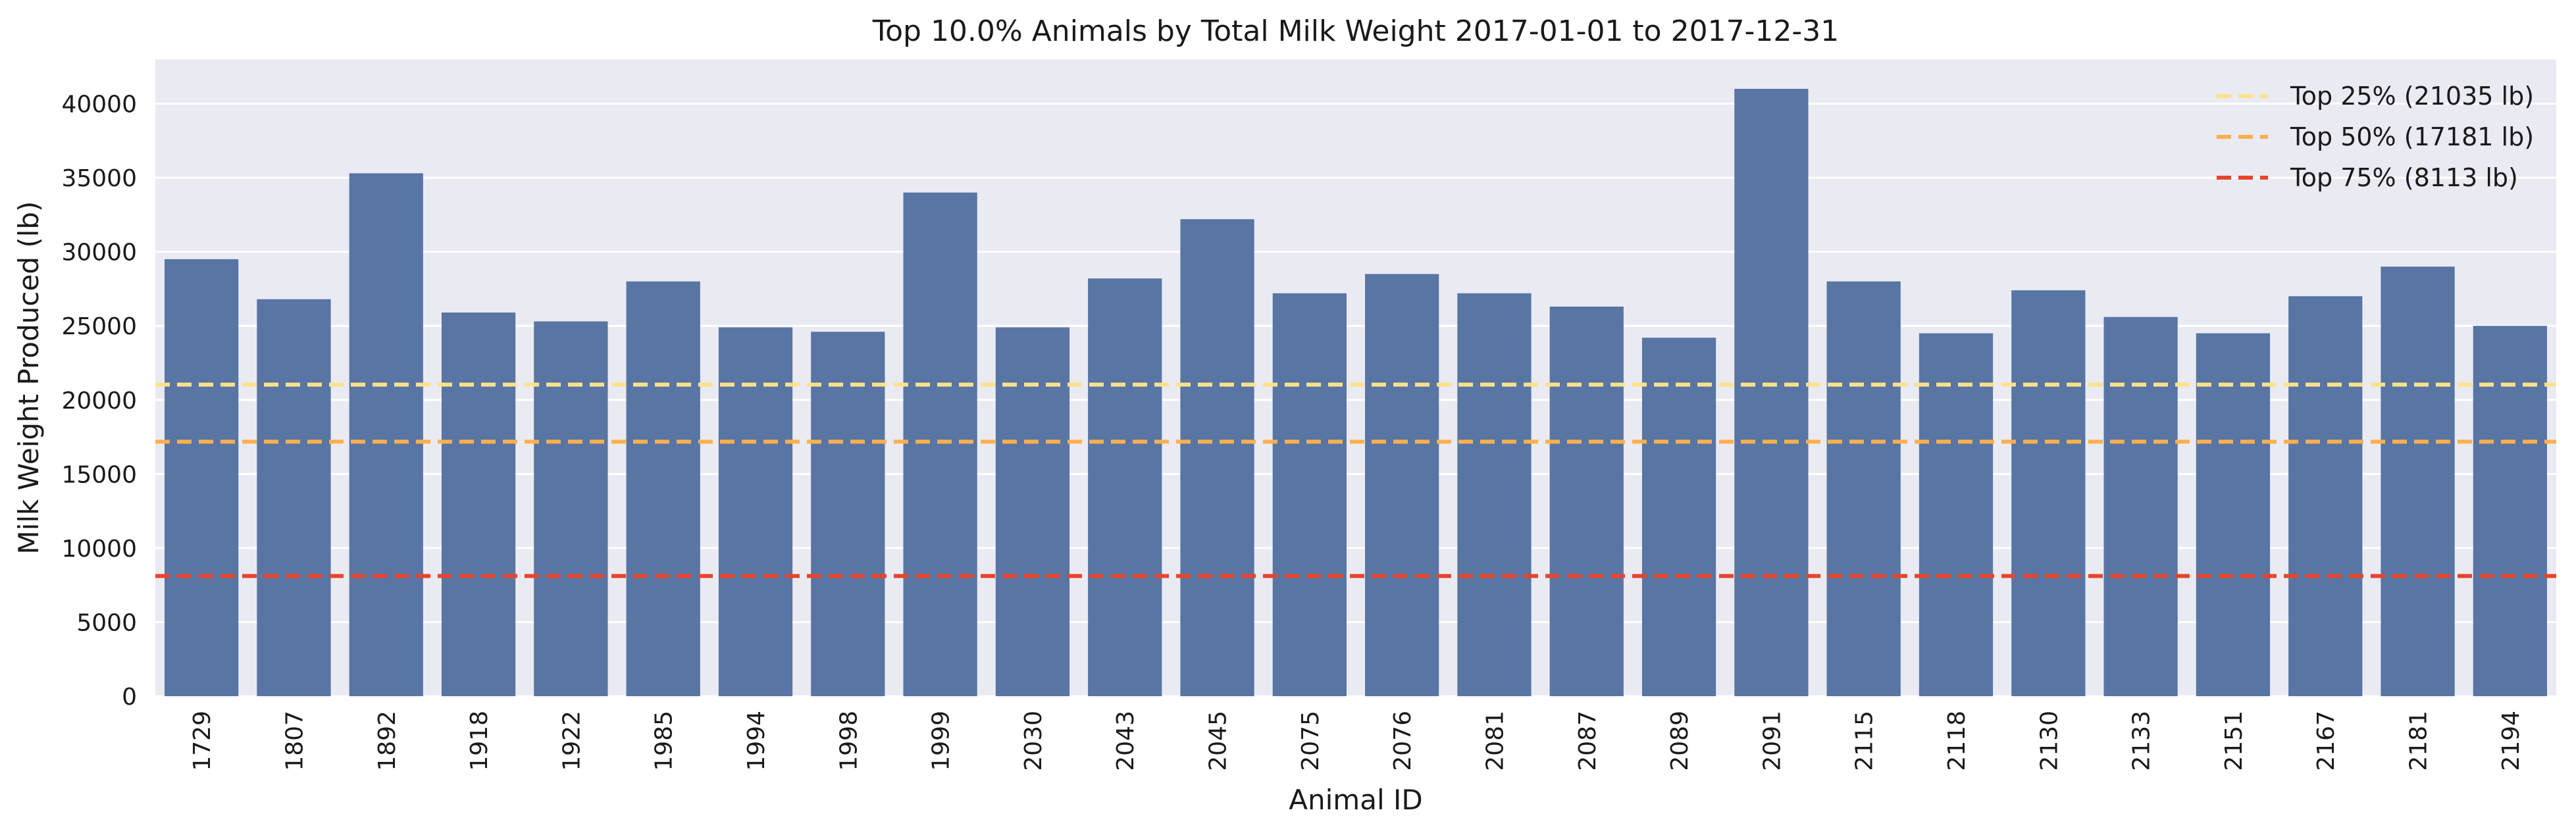 Image resolution: width=2576 pixels, height=837 pixels. What do you see at coordinates (1125, 741) in the screenshot?
I see `x-tick-label: 2043` at bounding box center [1125, 741].